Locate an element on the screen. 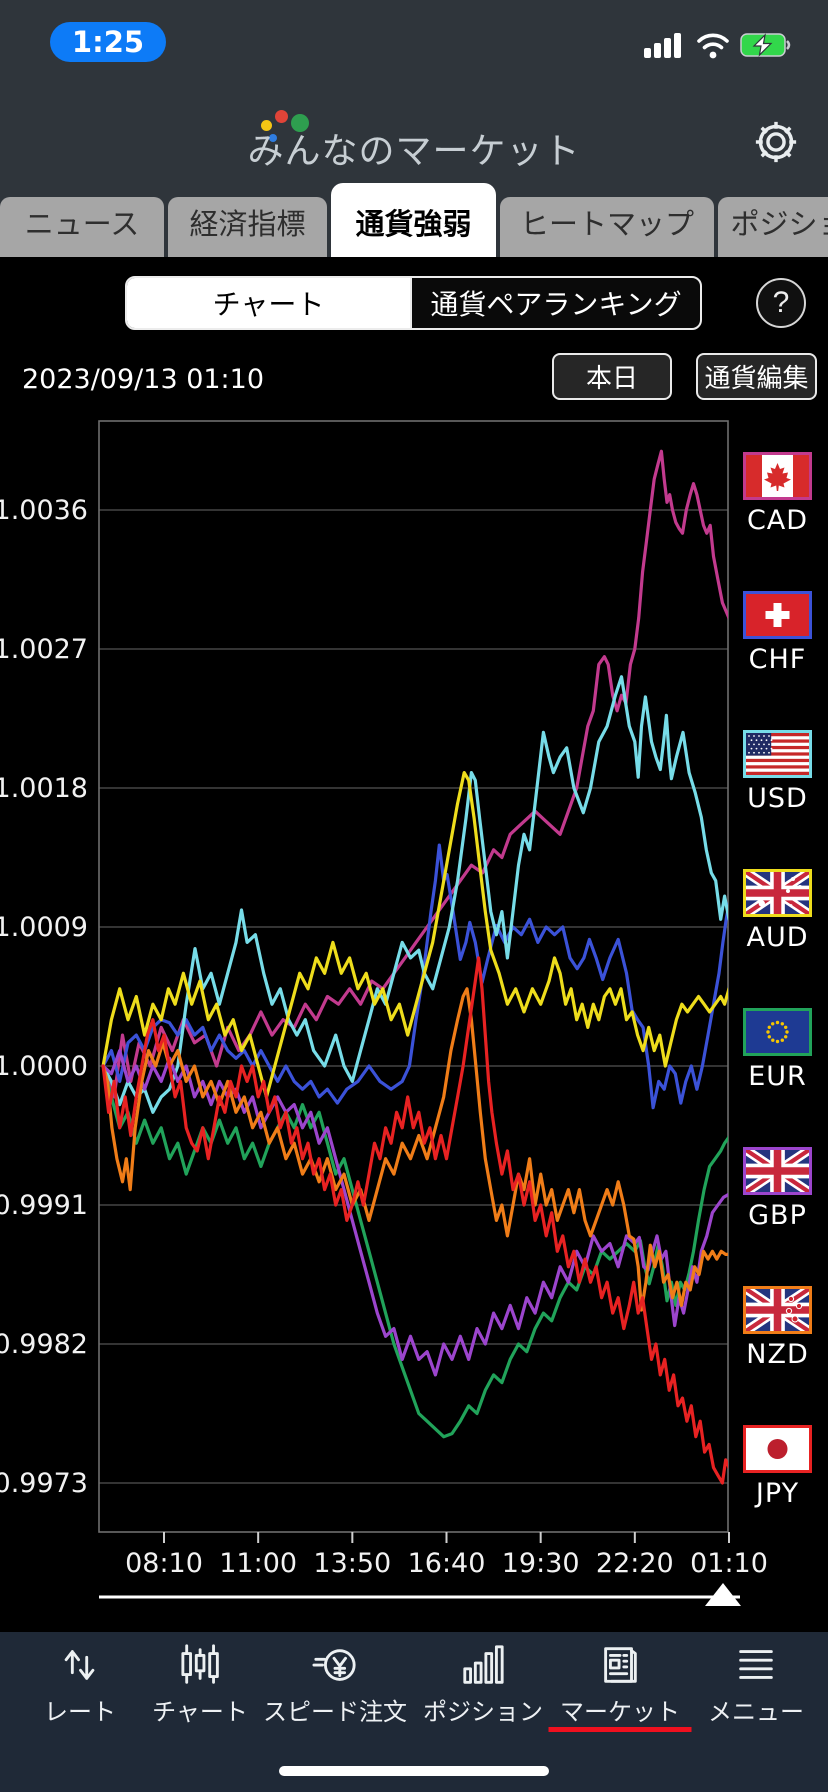 Image resolution: width=828 pixels, height=1792 pixels. view-toggle: チャート 通貨ペアランキング is located at coordinates (413, 303).